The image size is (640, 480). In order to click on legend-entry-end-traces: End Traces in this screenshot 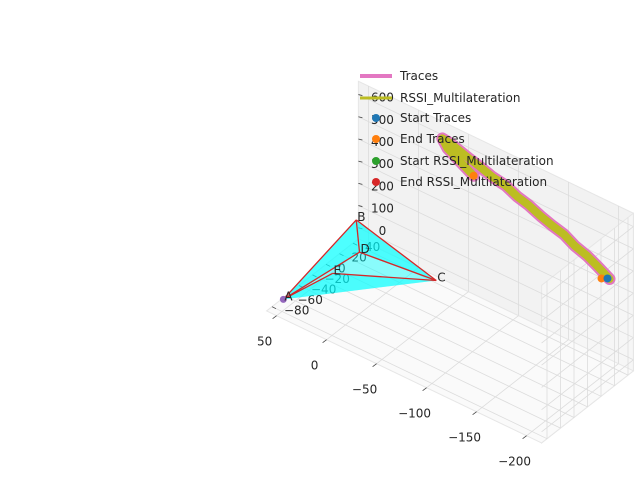, I will do `click(418, 139)`.